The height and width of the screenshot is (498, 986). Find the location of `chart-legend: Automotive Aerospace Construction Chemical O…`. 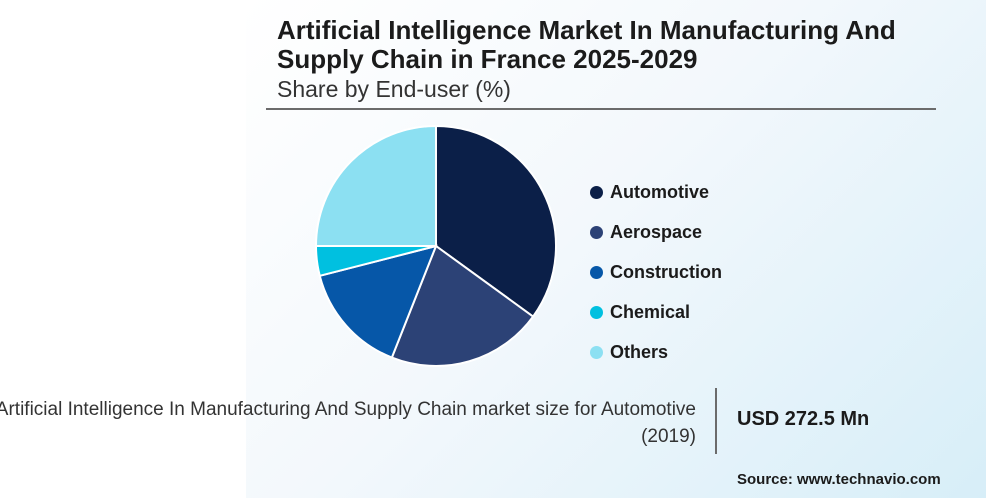

chart-legend: Automotive Aerospace Construction Chemical O… is located at coordinates (656, 272).